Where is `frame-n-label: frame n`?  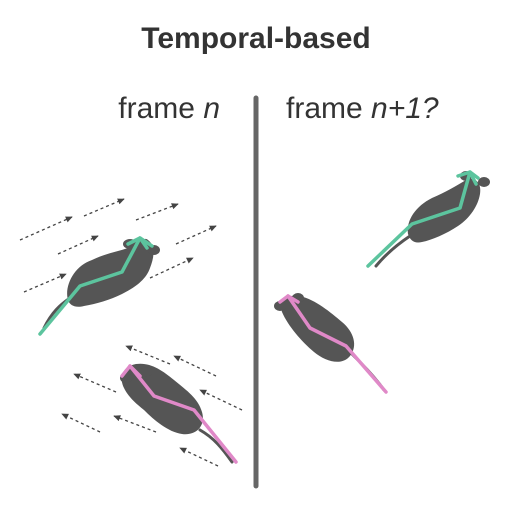 frame-n-label: frame n is located at coordinates (169, 109).